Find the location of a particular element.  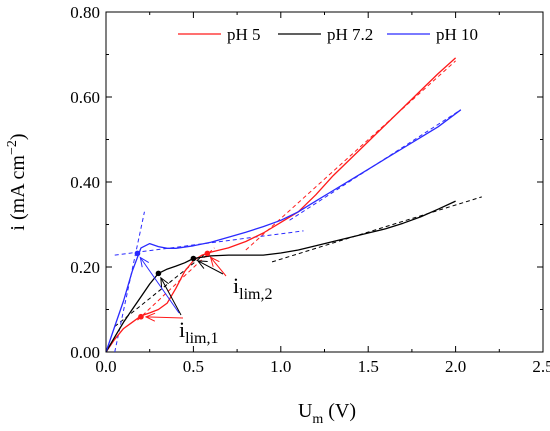

legend-label: pH 10 is located at coordinates (457, 34).